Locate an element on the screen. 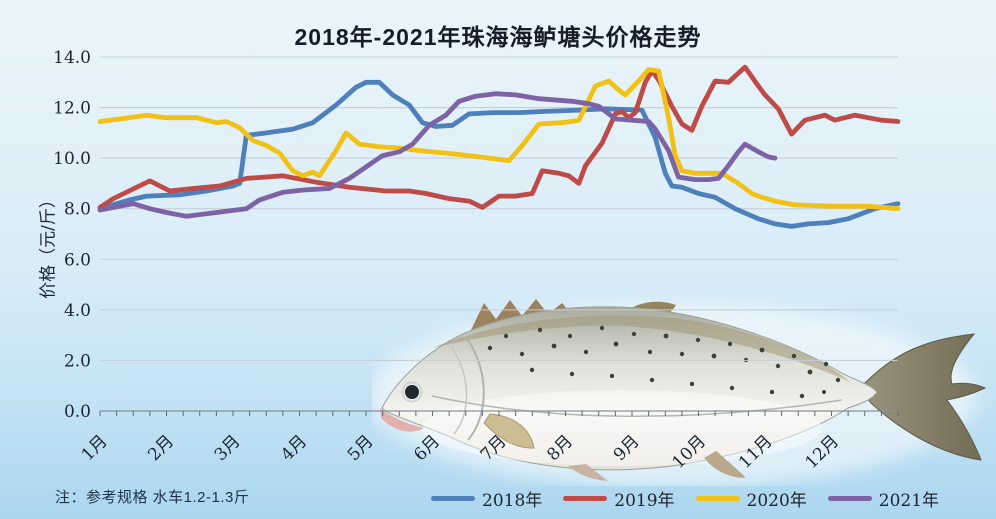 The image size is (996, 519). legend-label: 2018年 is located at coordinates (512, 501).